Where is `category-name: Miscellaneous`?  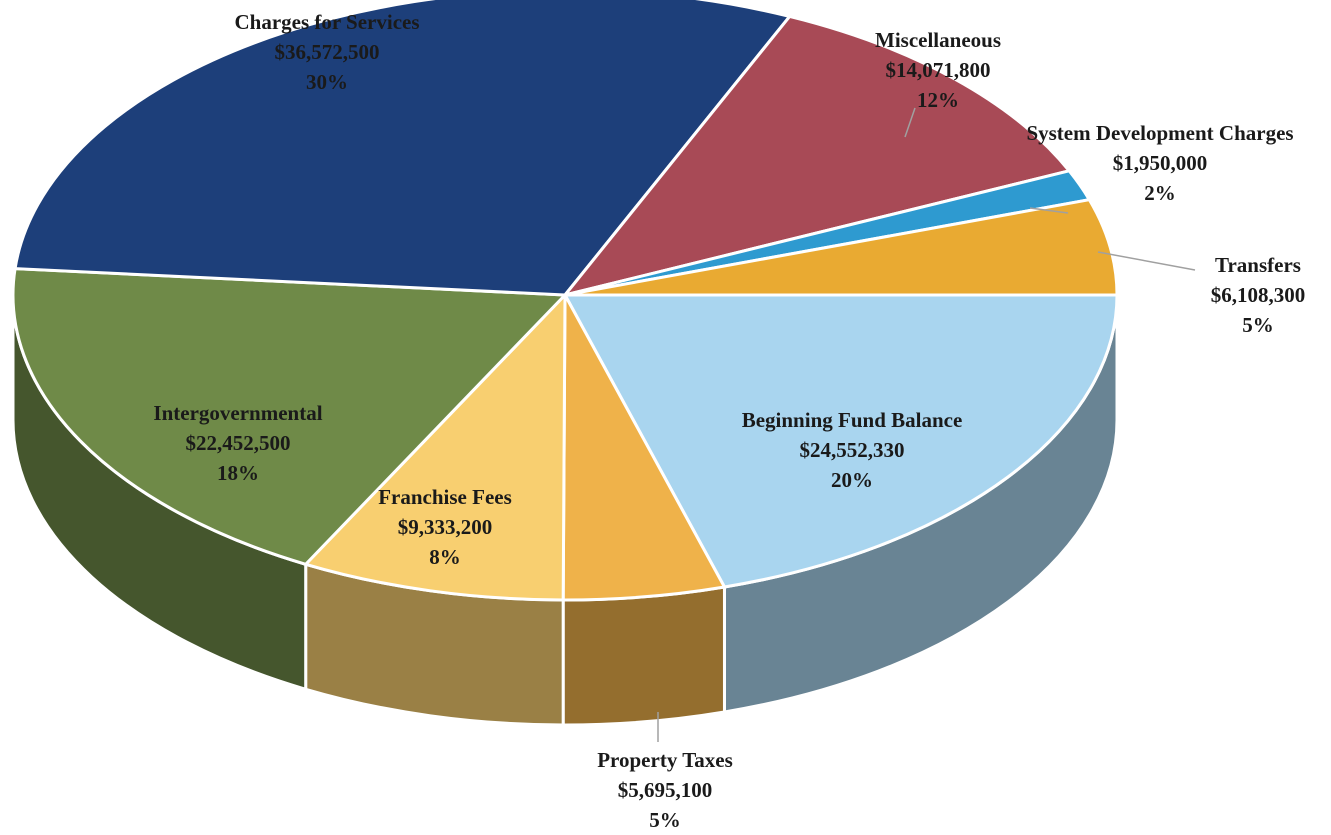 category-name: Miscellaneous is located at coordinates (938, 40).